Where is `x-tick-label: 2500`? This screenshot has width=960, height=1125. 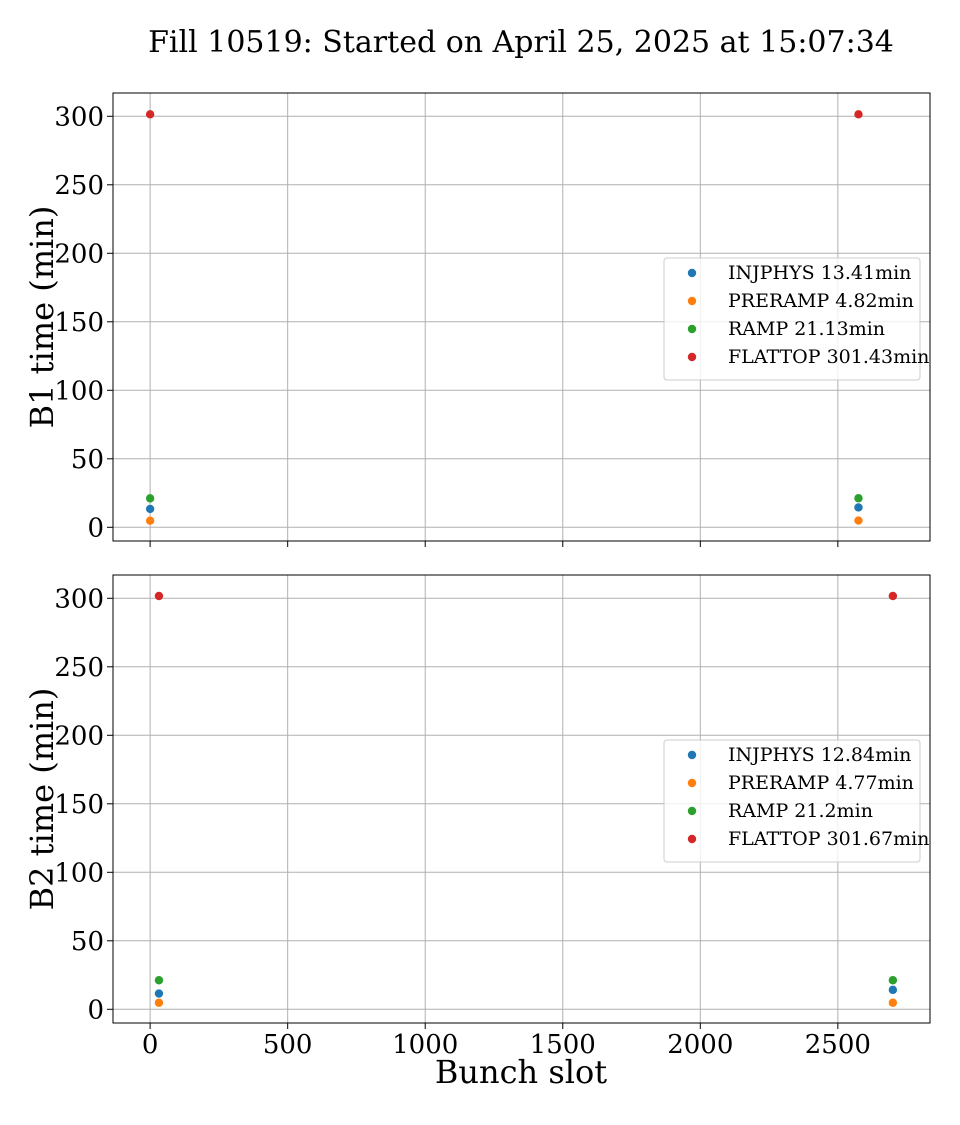 x-tick-label: 2500 is located at coordinates (838, 1045).